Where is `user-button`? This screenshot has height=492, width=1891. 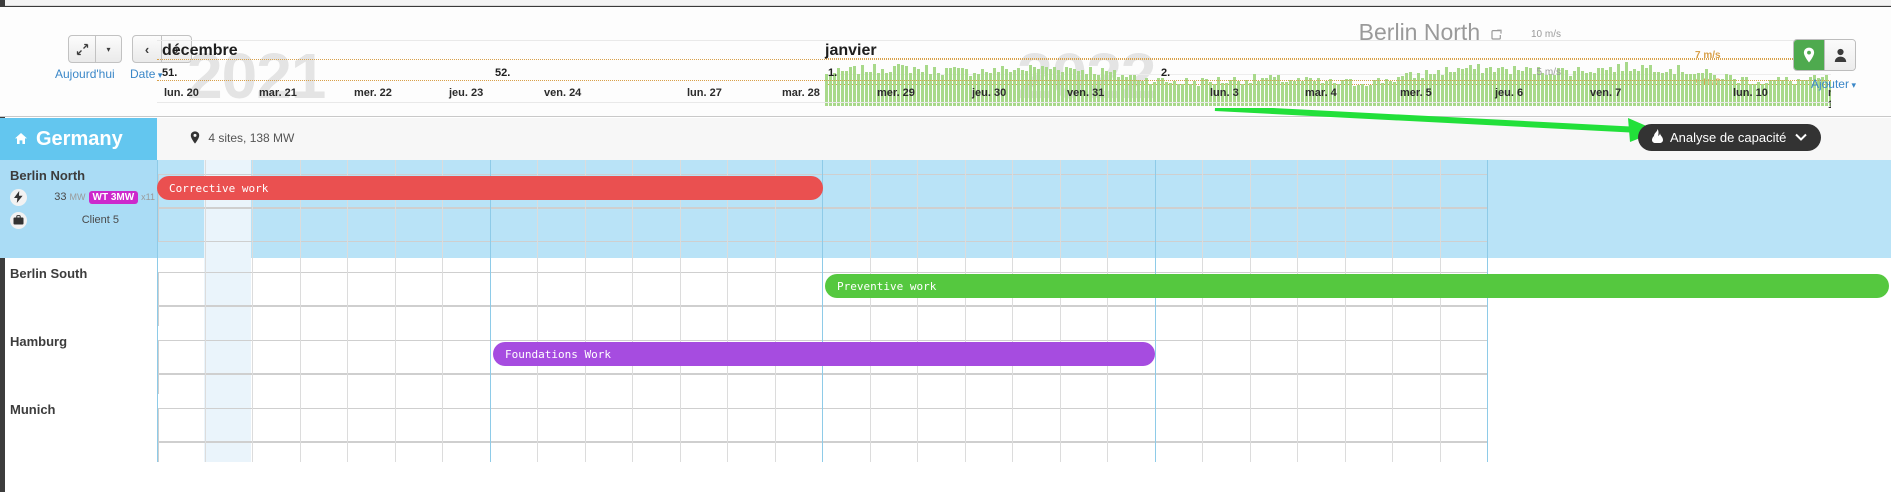
user-button is located at coordinates (1839, 55).